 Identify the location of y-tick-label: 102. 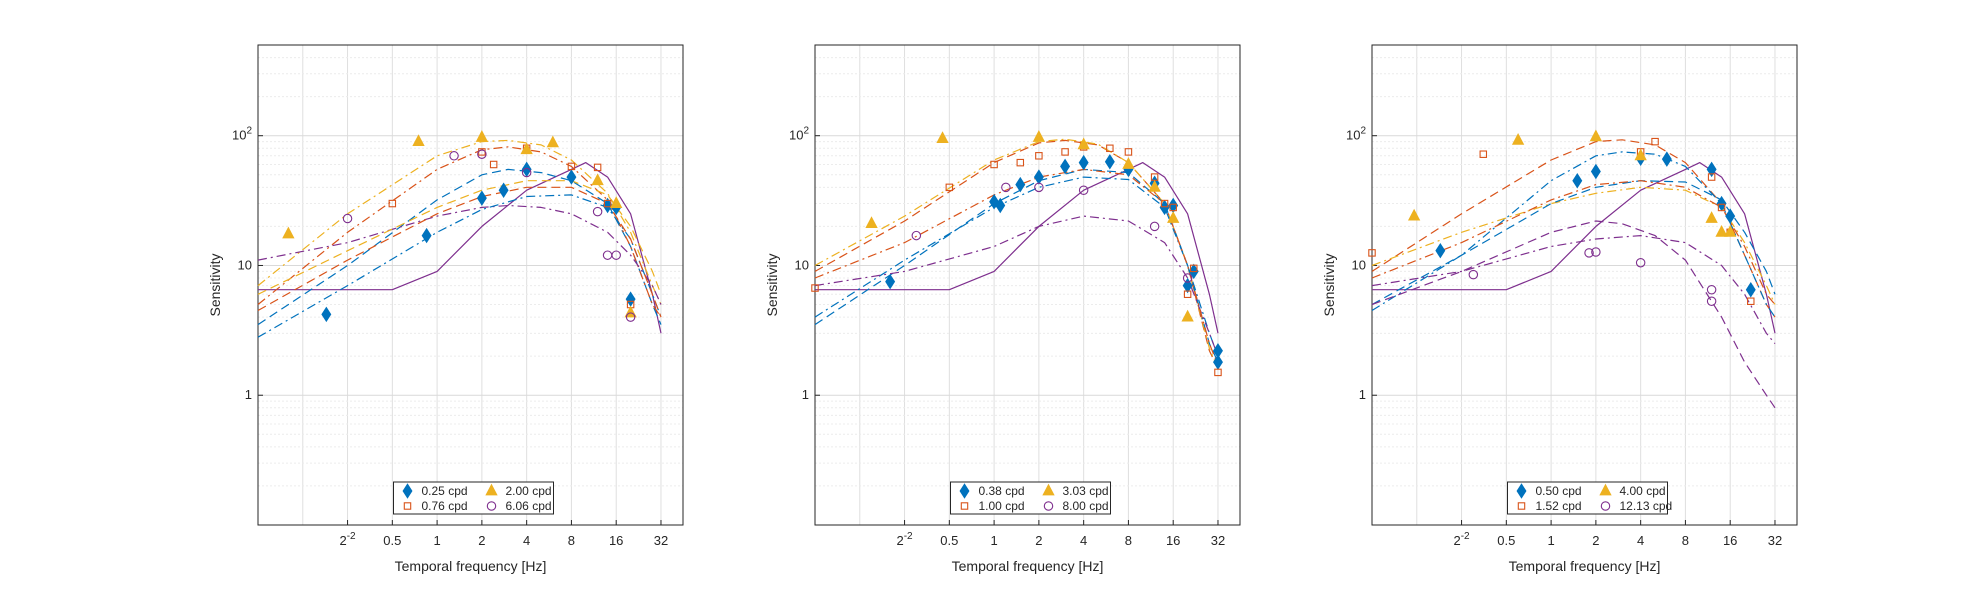
(799, 134).